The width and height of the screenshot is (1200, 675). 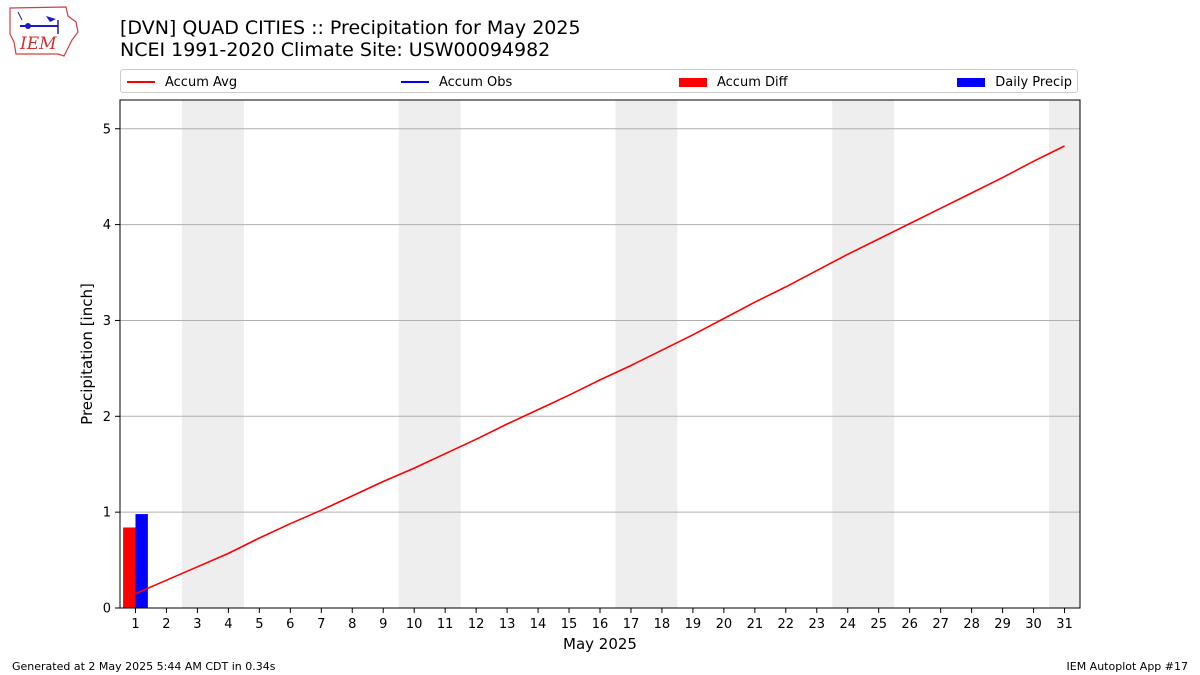 What do you see at coordinates (107, 225) in the screenshot?
I see `y-tick-label: 4` at bounding box center [107, 225].